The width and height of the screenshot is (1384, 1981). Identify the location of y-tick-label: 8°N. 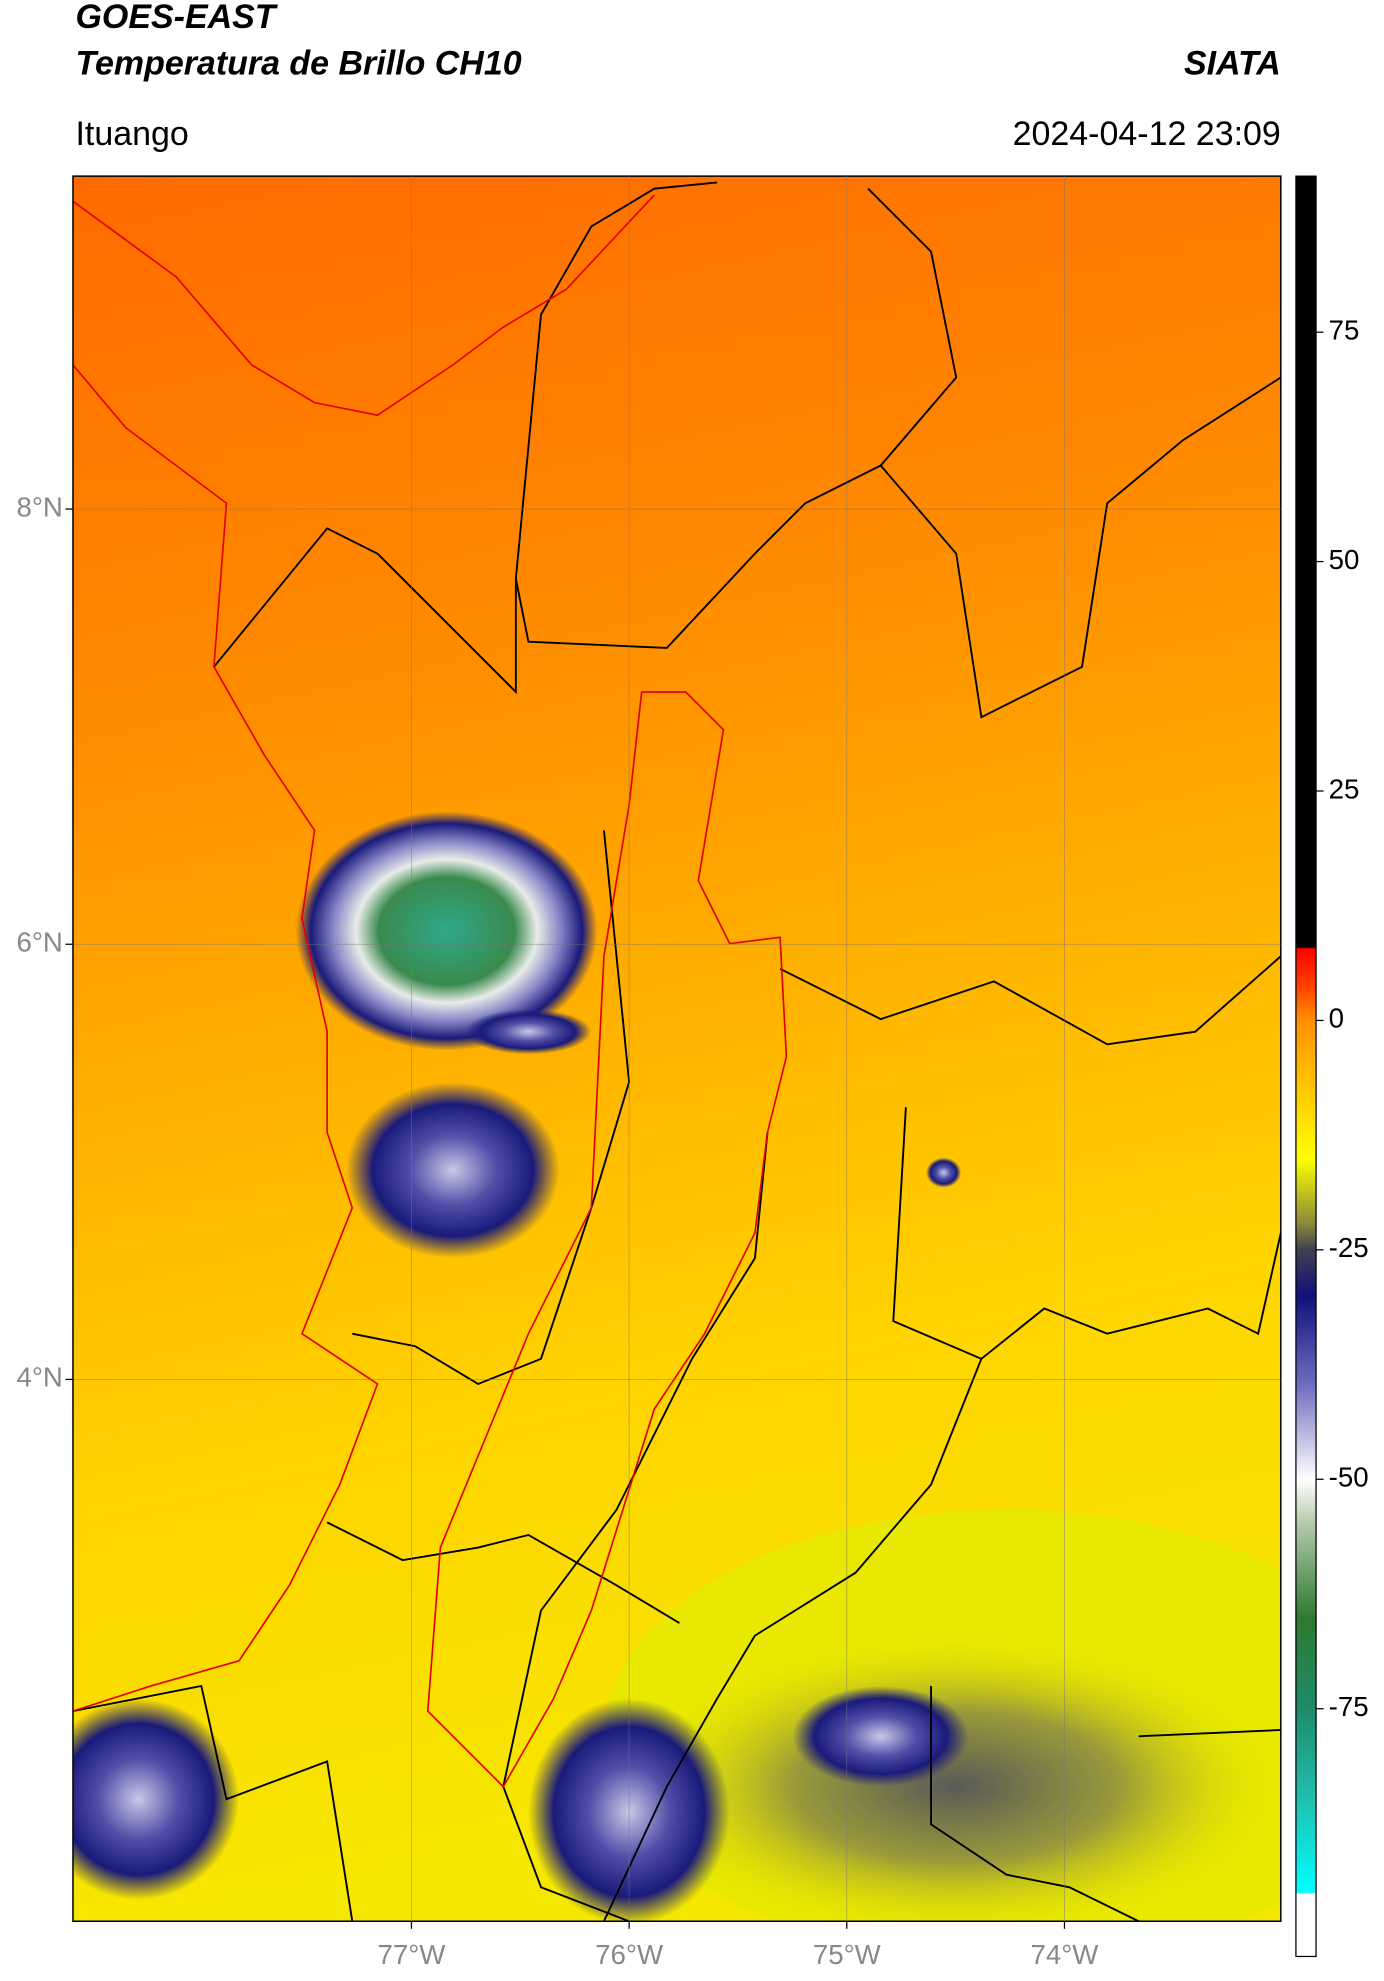
(39, 506).